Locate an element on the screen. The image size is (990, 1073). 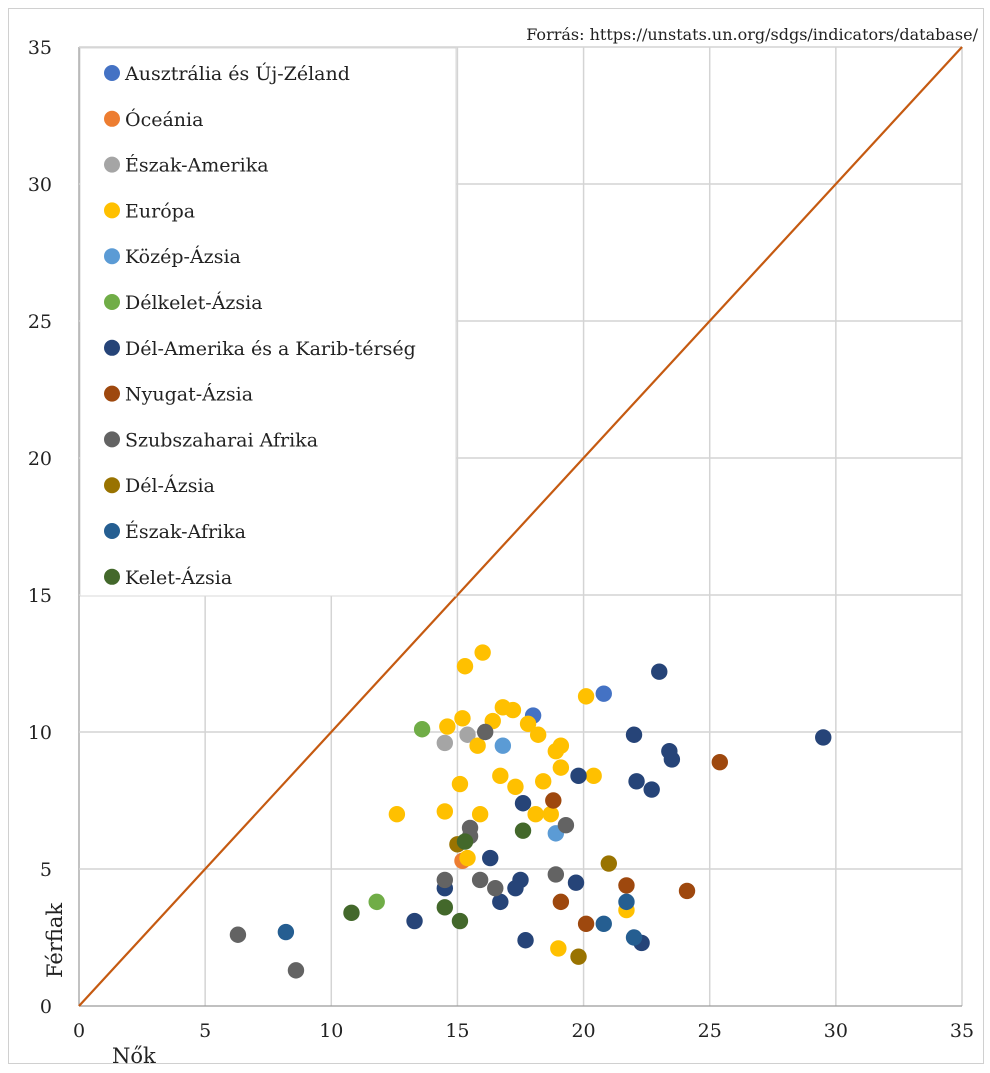
legend-entry-label: Szubszaharai Afrika is located at coordinates (221, 440).